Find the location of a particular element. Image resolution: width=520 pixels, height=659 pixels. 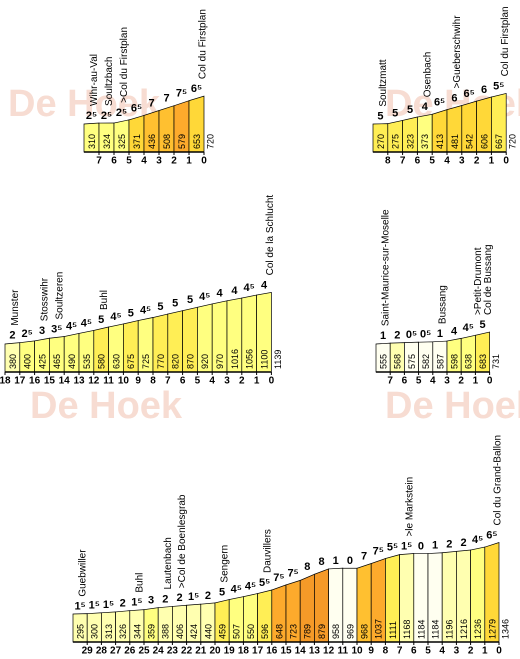

altitude-label: 1184 is located at coordinates (435, 629).